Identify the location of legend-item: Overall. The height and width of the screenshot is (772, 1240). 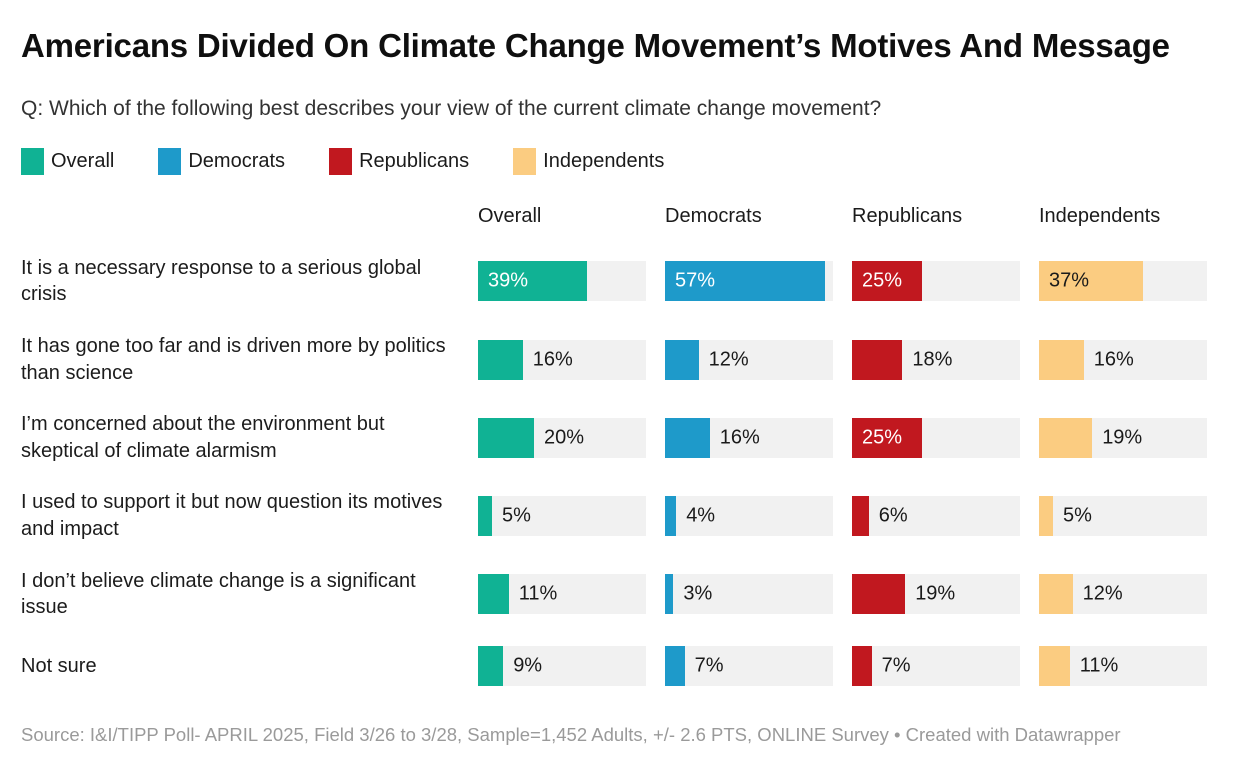
(68, 161).